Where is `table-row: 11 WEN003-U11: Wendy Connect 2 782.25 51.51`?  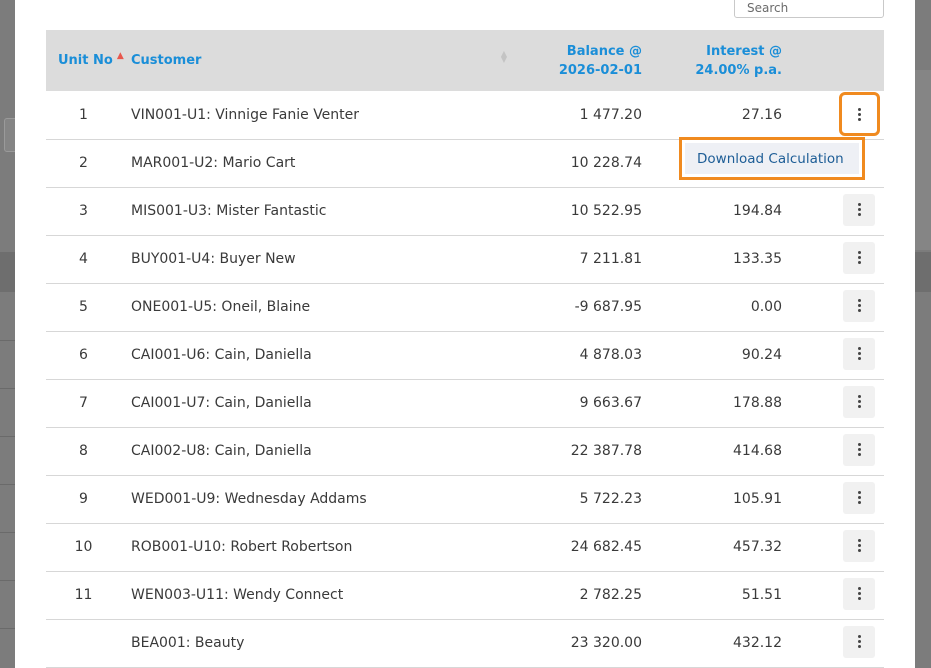
table-row: 11 WEN003-U11: Wendy Connect 2 782.25 51.51 is located at coordinates (465, 595).